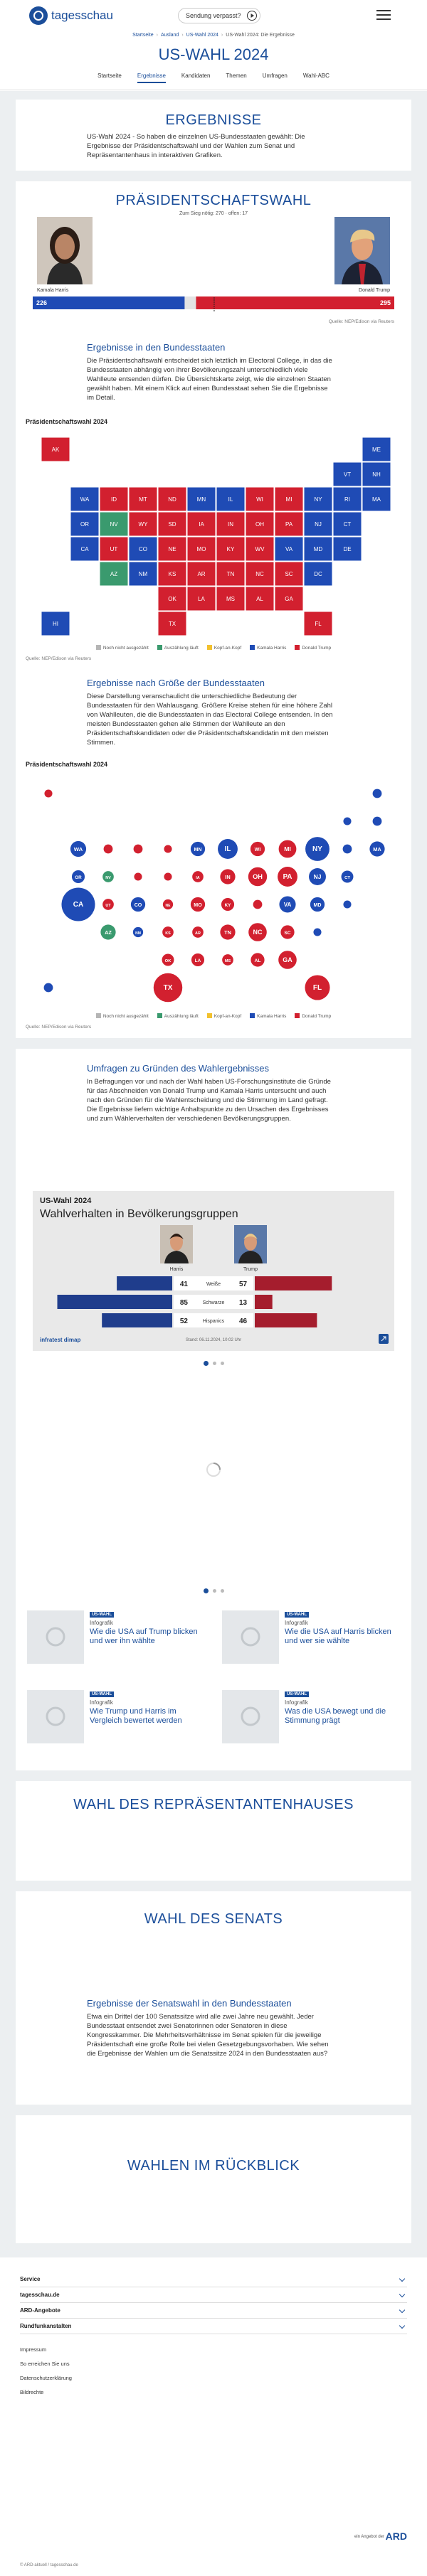 Image resolution: width=427 pixels, height=2576 pixels. I want to click on nav-tab: Wahl-ABC, so click(316, 76).